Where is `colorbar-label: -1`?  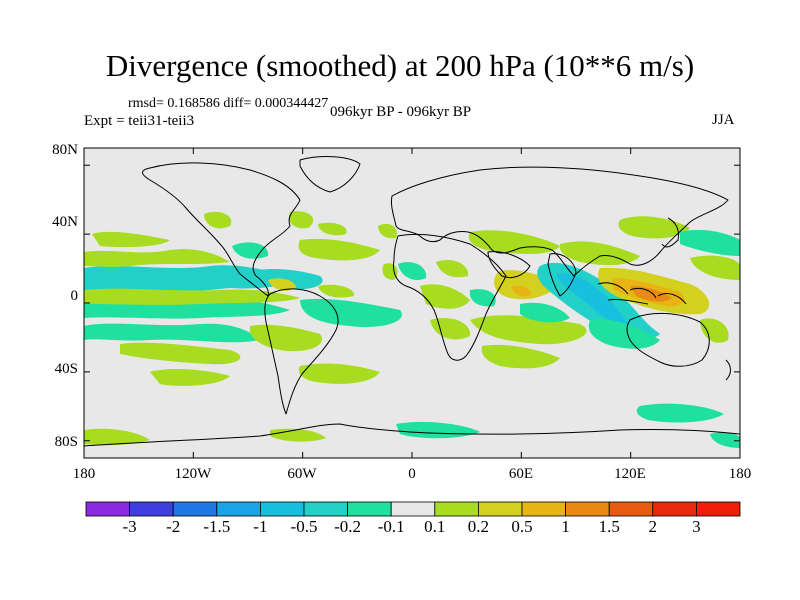 colorbar-label: -1 is located at coordinates (260, 526).